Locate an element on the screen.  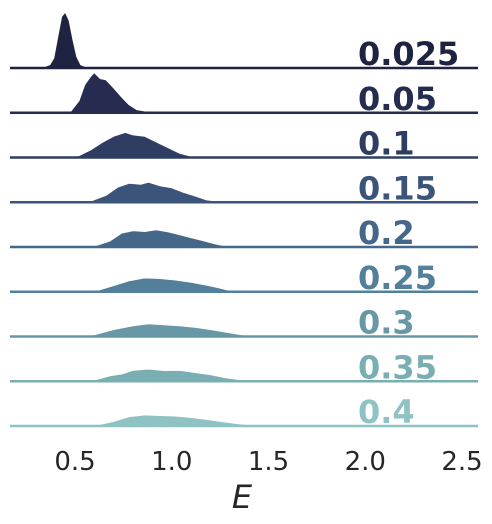
ridge-0.025: 0.025 is located at coordinates (244, 41).